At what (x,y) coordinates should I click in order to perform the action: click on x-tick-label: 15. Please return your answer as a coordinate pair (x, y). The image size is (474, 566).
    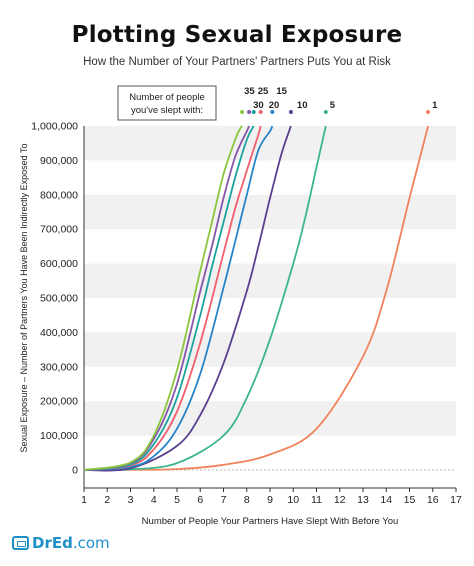
    Looking at the image, I should click on (410, 500).